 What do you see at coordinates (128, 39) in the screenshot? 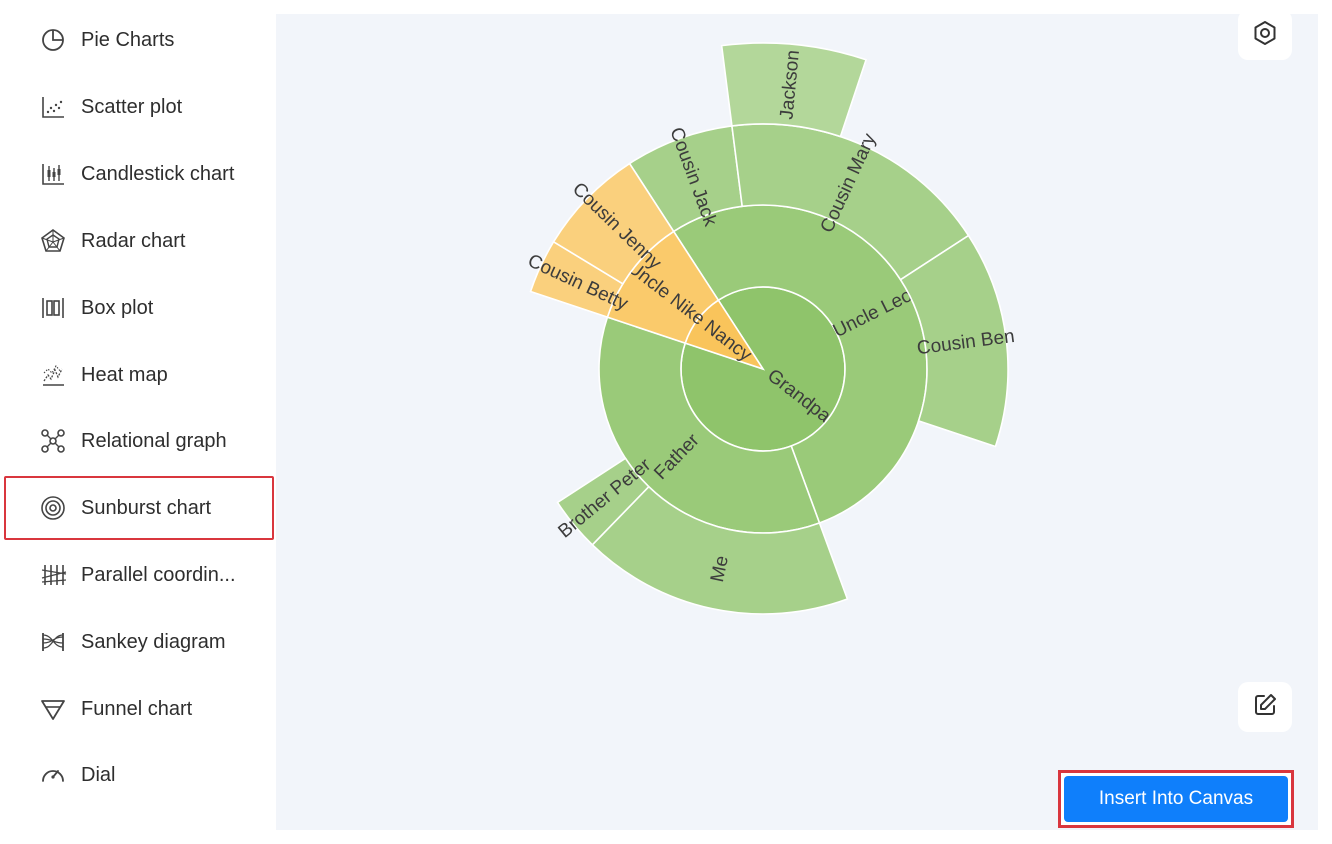
I see `sidebar-item-label: Pie Charts` at bounding box center [128, 39].